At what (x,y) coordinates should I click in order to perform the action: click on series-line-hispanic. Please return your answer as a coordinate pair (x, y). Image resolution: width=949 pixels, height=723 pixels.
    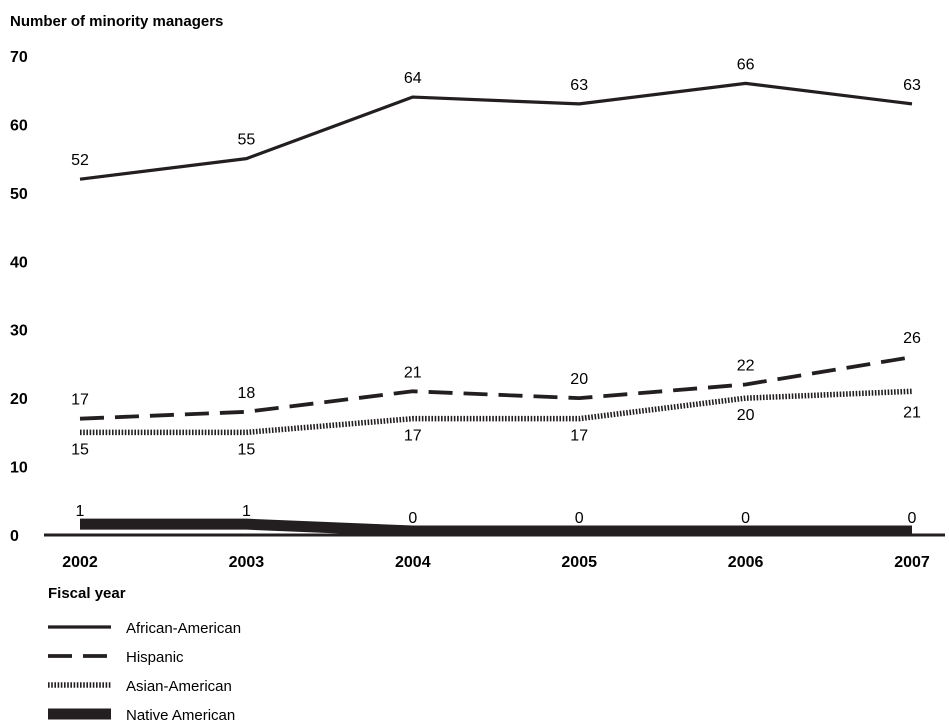
    Looking at the image, I should click on (496, 388).